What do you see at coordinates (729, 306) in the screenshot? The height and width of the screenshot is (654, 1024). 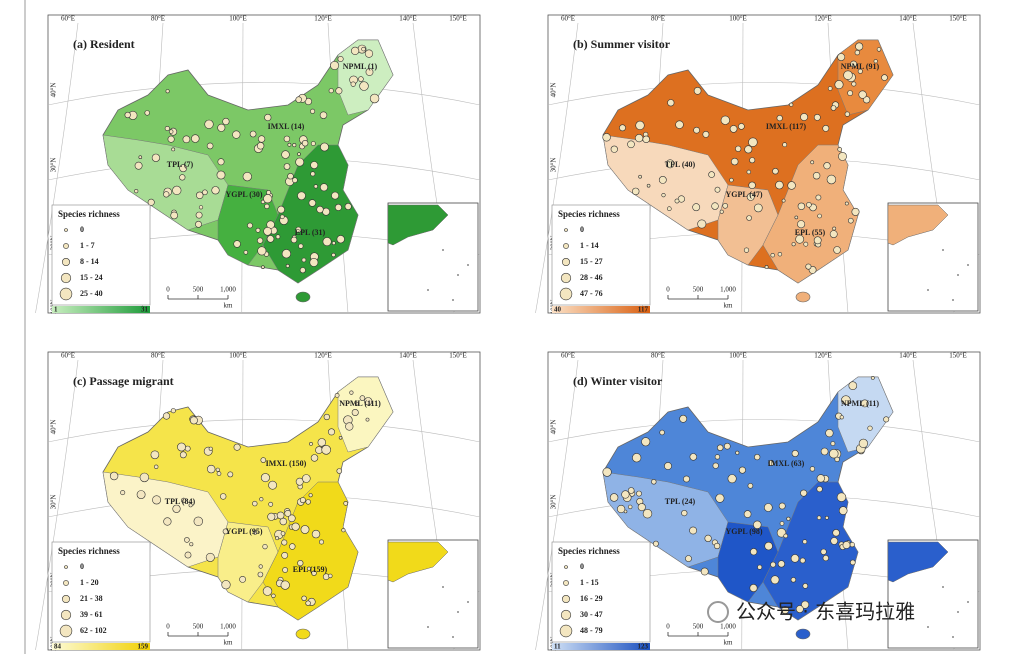 I see `scale-unit: km` at bounding box center [729, 306].